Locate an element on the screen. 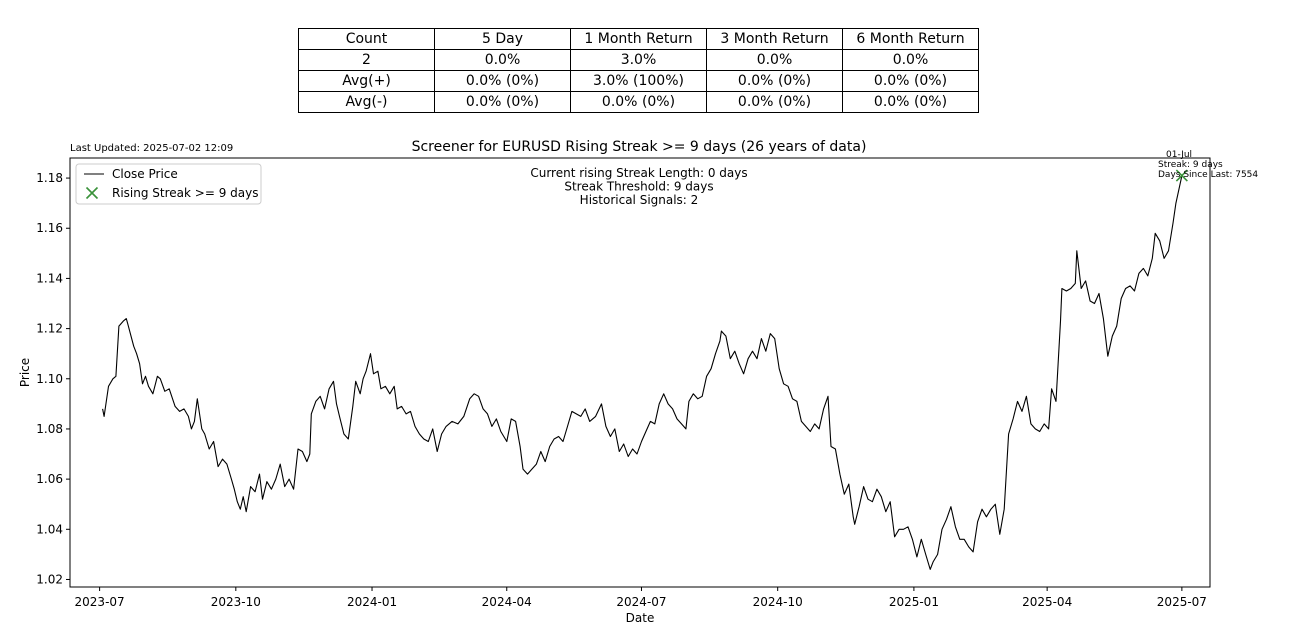  y-tick-label: 1.16 is located at coordinates (49, 228).